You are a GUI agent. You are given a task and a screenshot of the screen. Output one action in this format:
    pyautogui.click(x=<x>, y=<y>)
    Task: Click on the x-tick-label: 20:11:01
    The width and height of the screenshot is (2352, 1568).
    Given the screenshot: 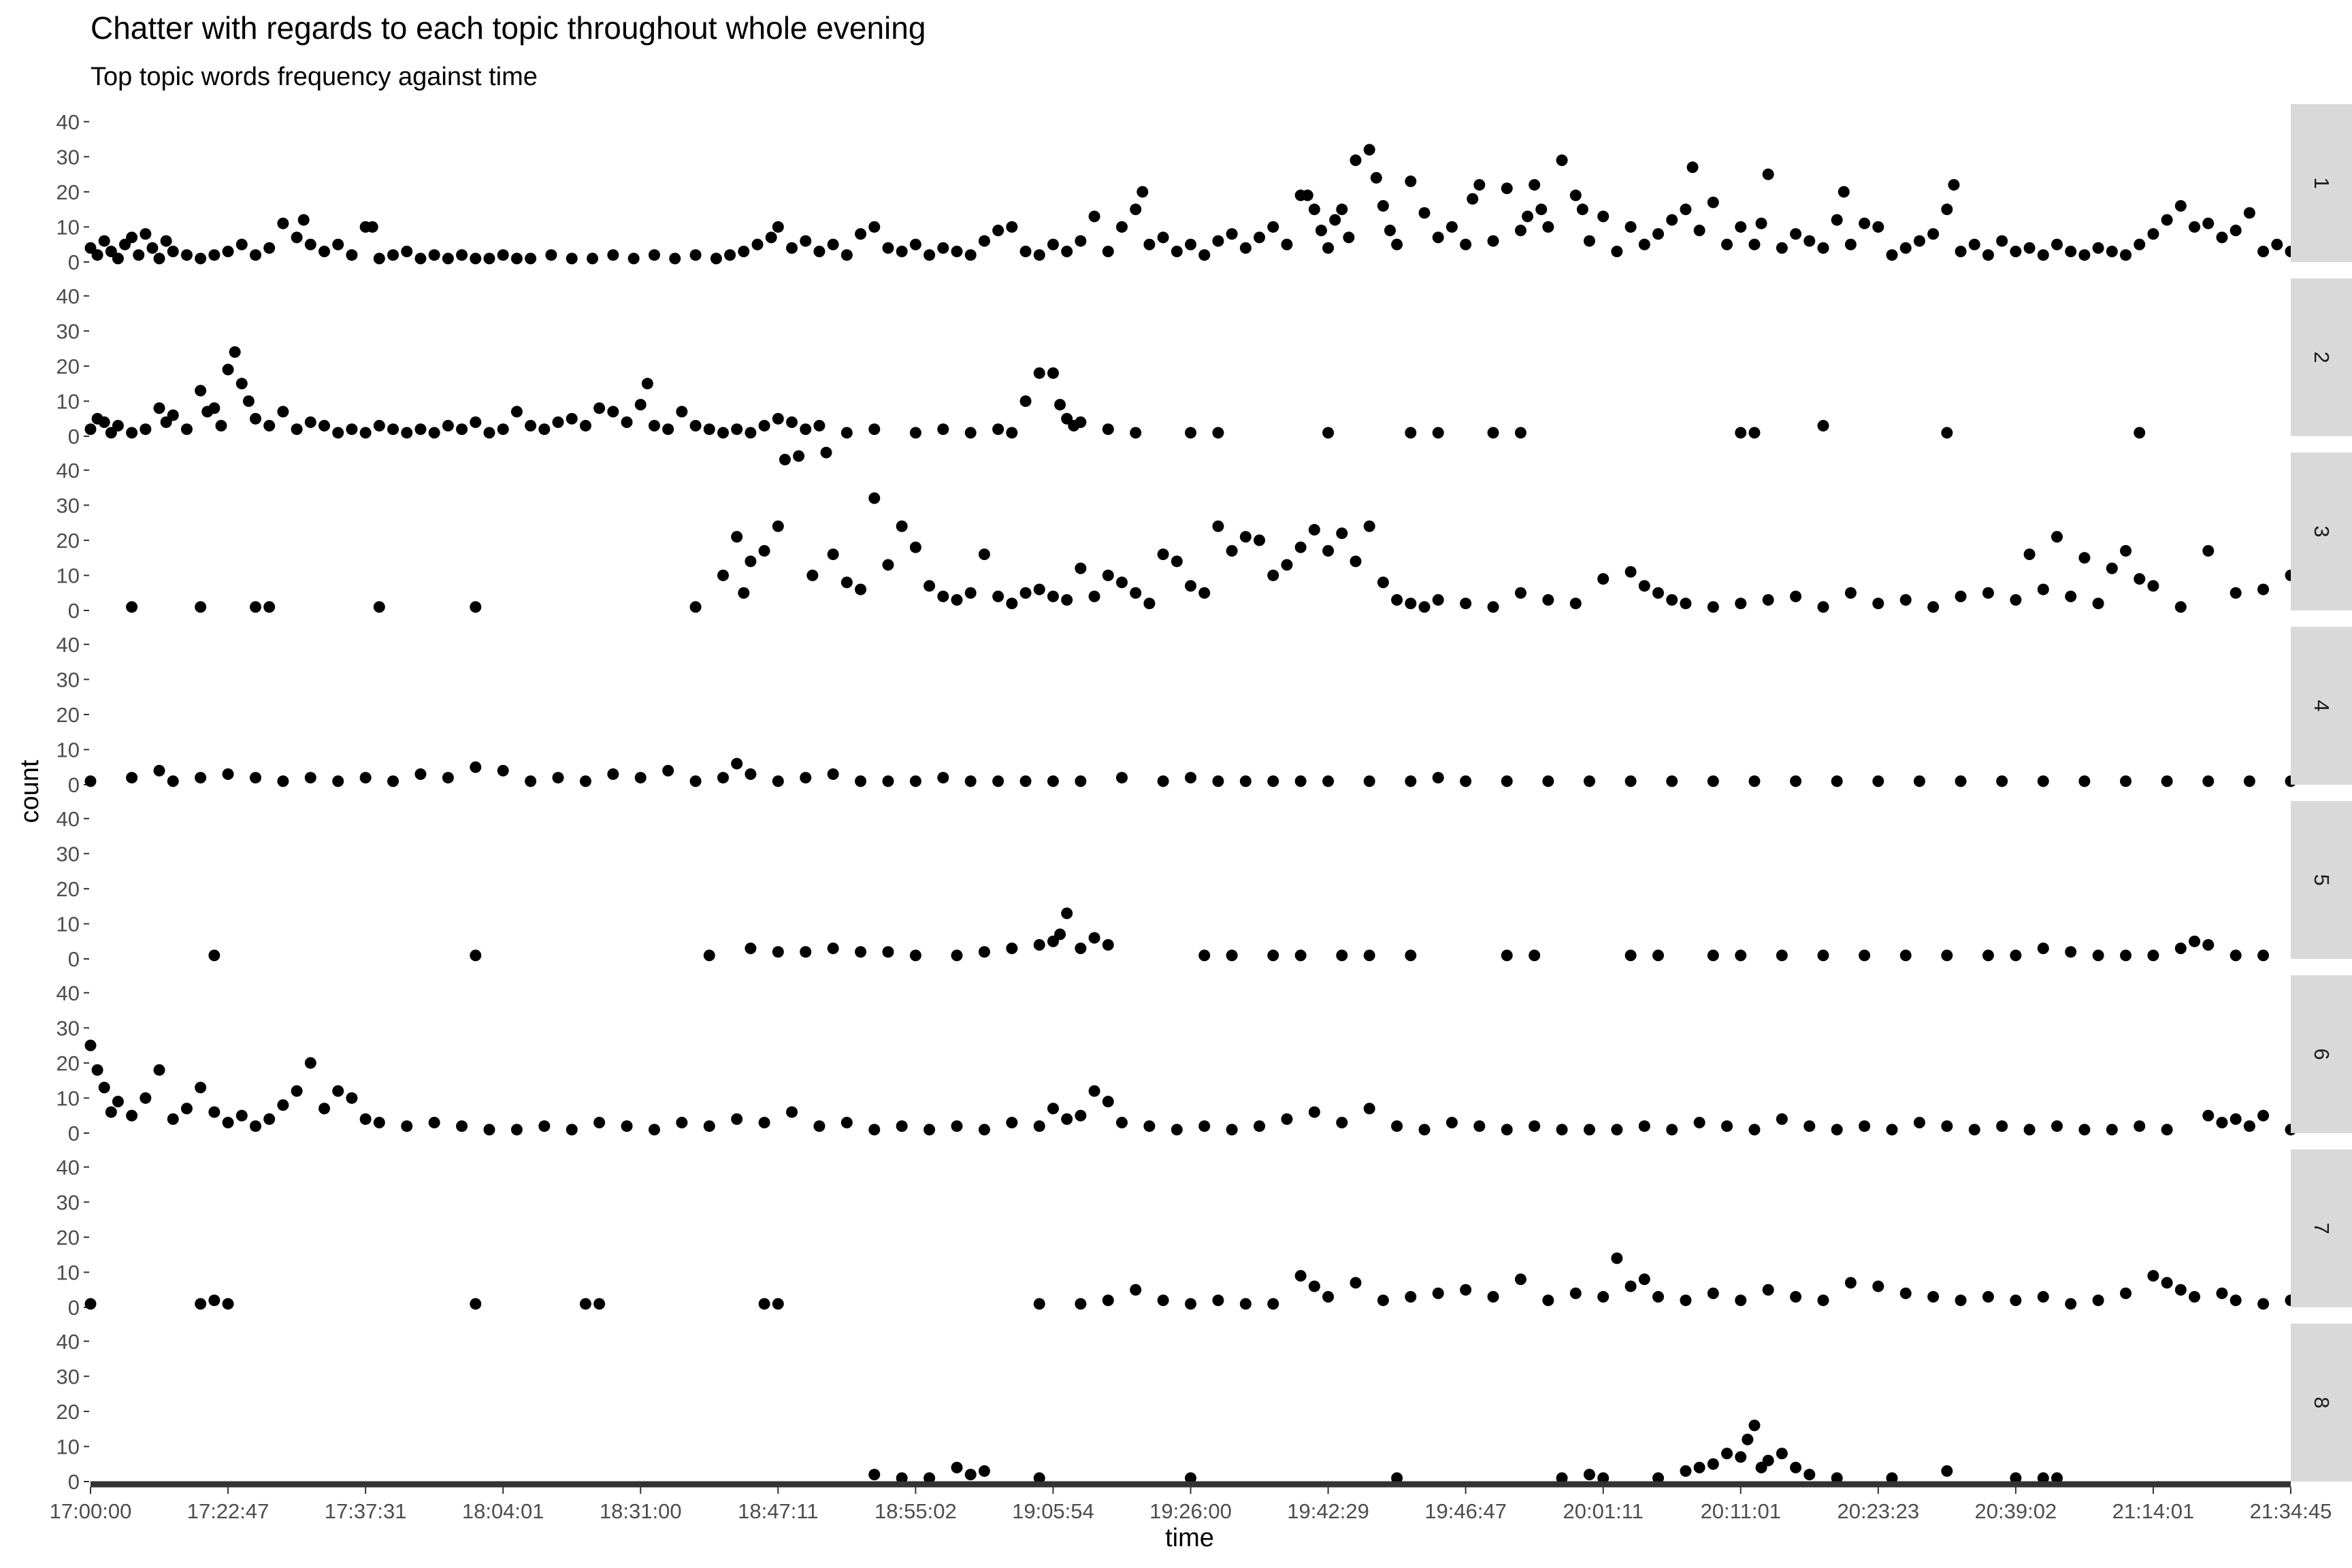 What is the action you would take?
    pyautogui.click(x=1741, y=1511)
    